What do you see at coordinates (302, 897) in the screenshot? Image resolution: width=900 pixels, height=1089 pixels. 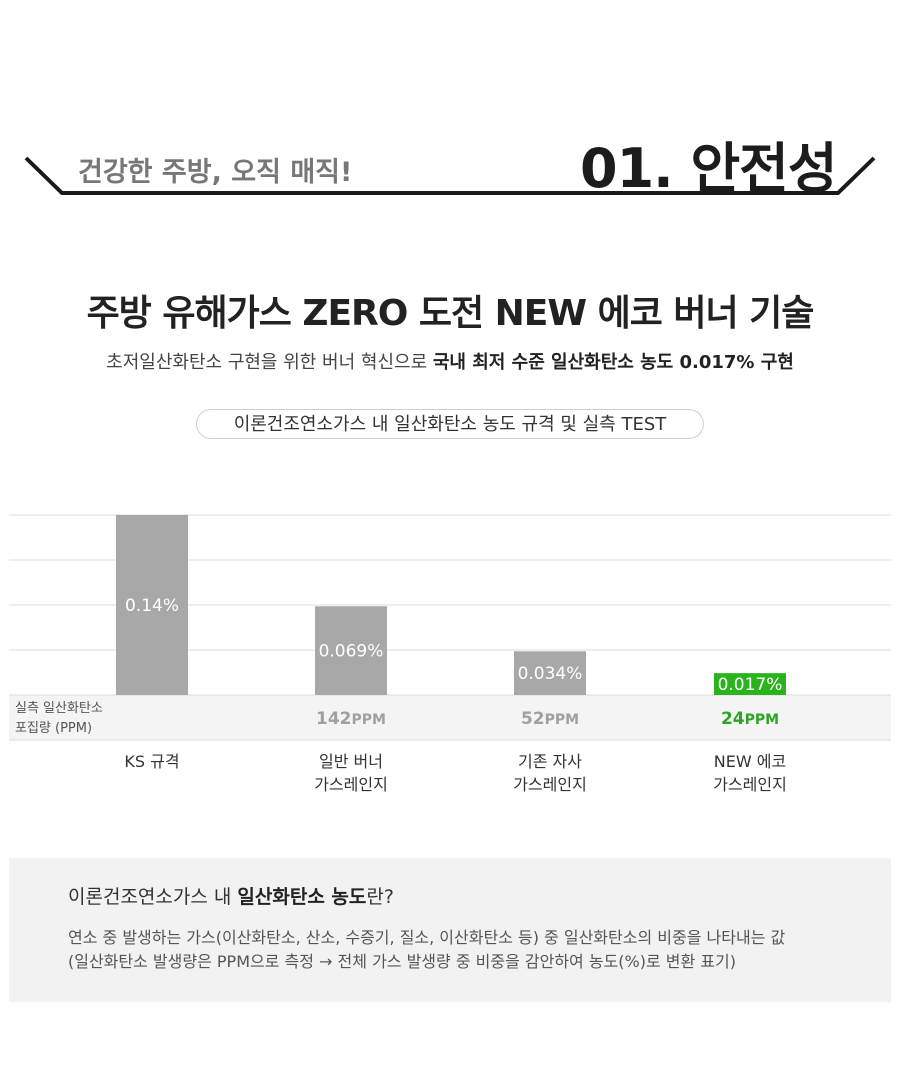 I see `info-title-bold: 일산화탄소 농도` at bounding box center [302, 897].